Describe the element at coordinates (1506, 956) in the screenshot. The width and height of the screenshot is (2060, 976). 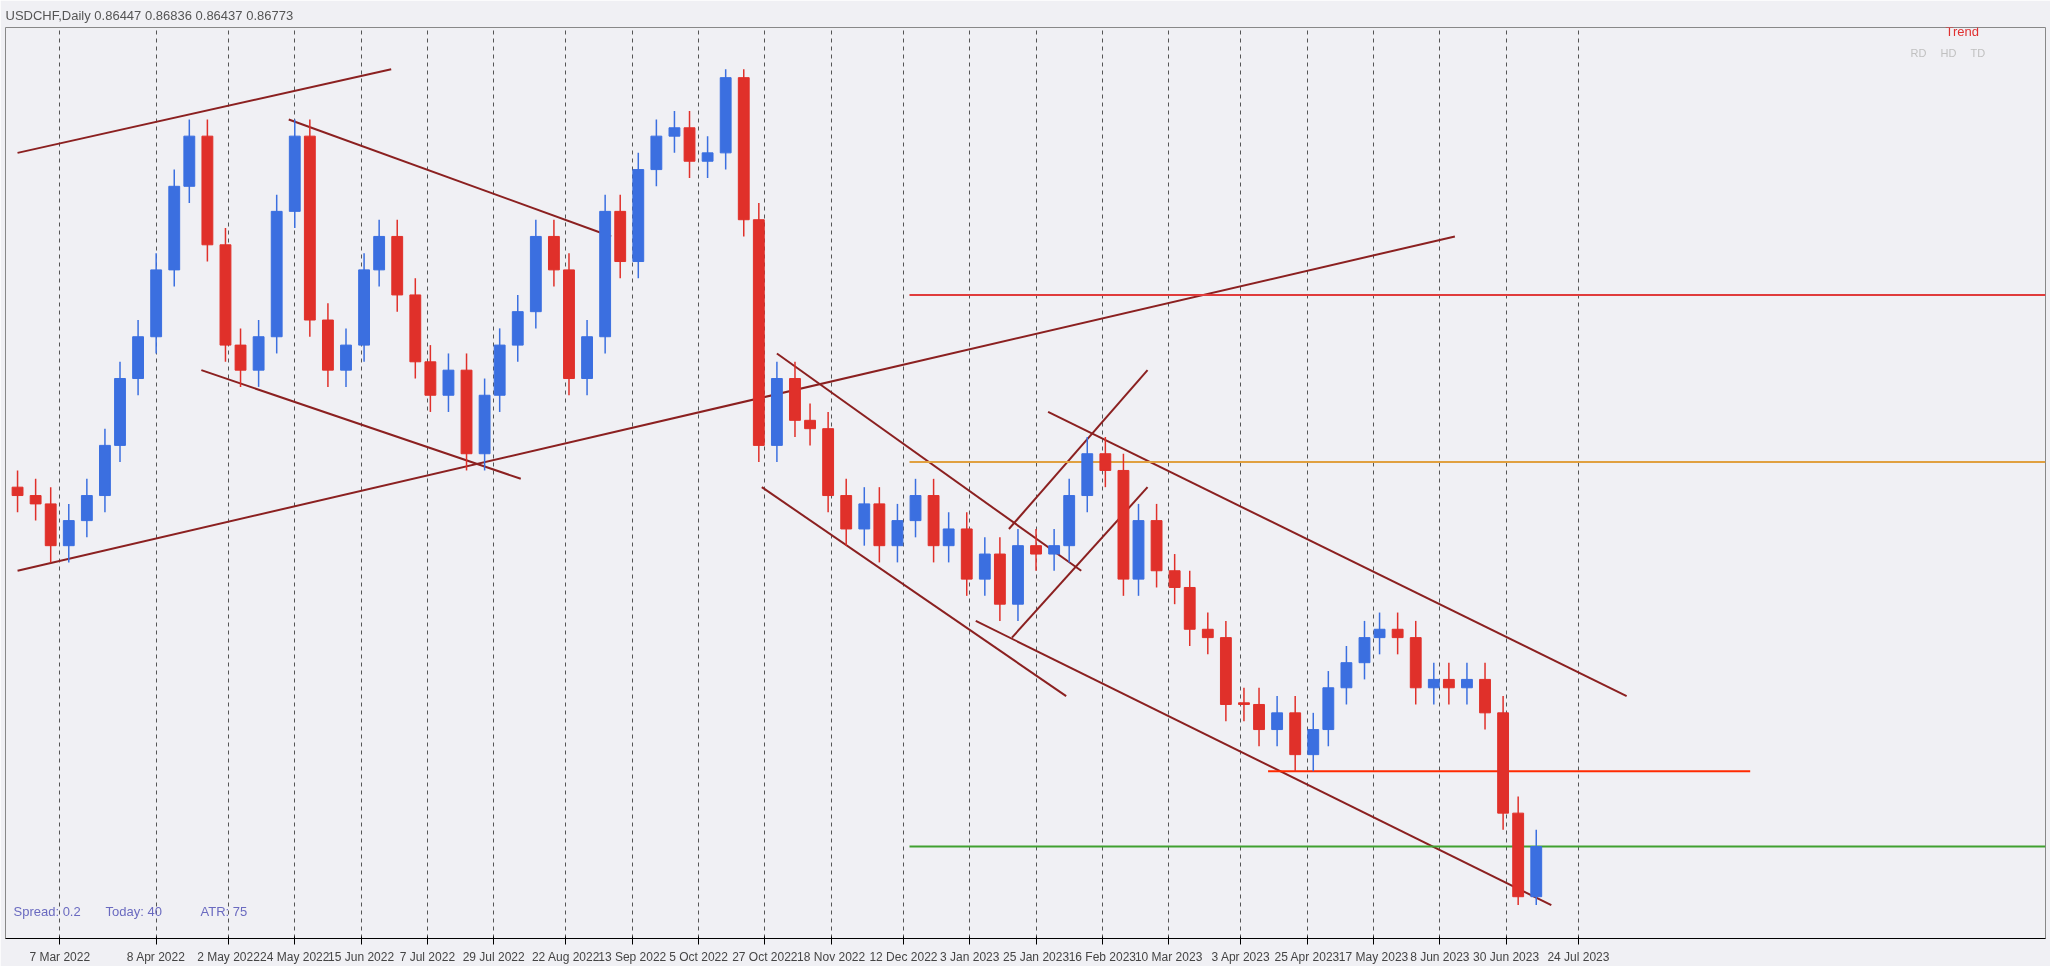
I see `x-tick-label: 30 Jun 2023` at that location.